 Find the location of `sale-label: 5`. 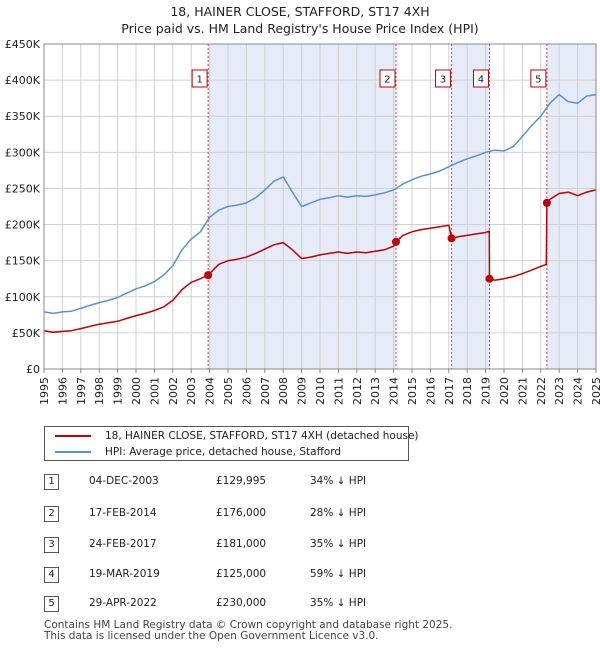

sale-label: 5 is located at coordinates (538, 80).